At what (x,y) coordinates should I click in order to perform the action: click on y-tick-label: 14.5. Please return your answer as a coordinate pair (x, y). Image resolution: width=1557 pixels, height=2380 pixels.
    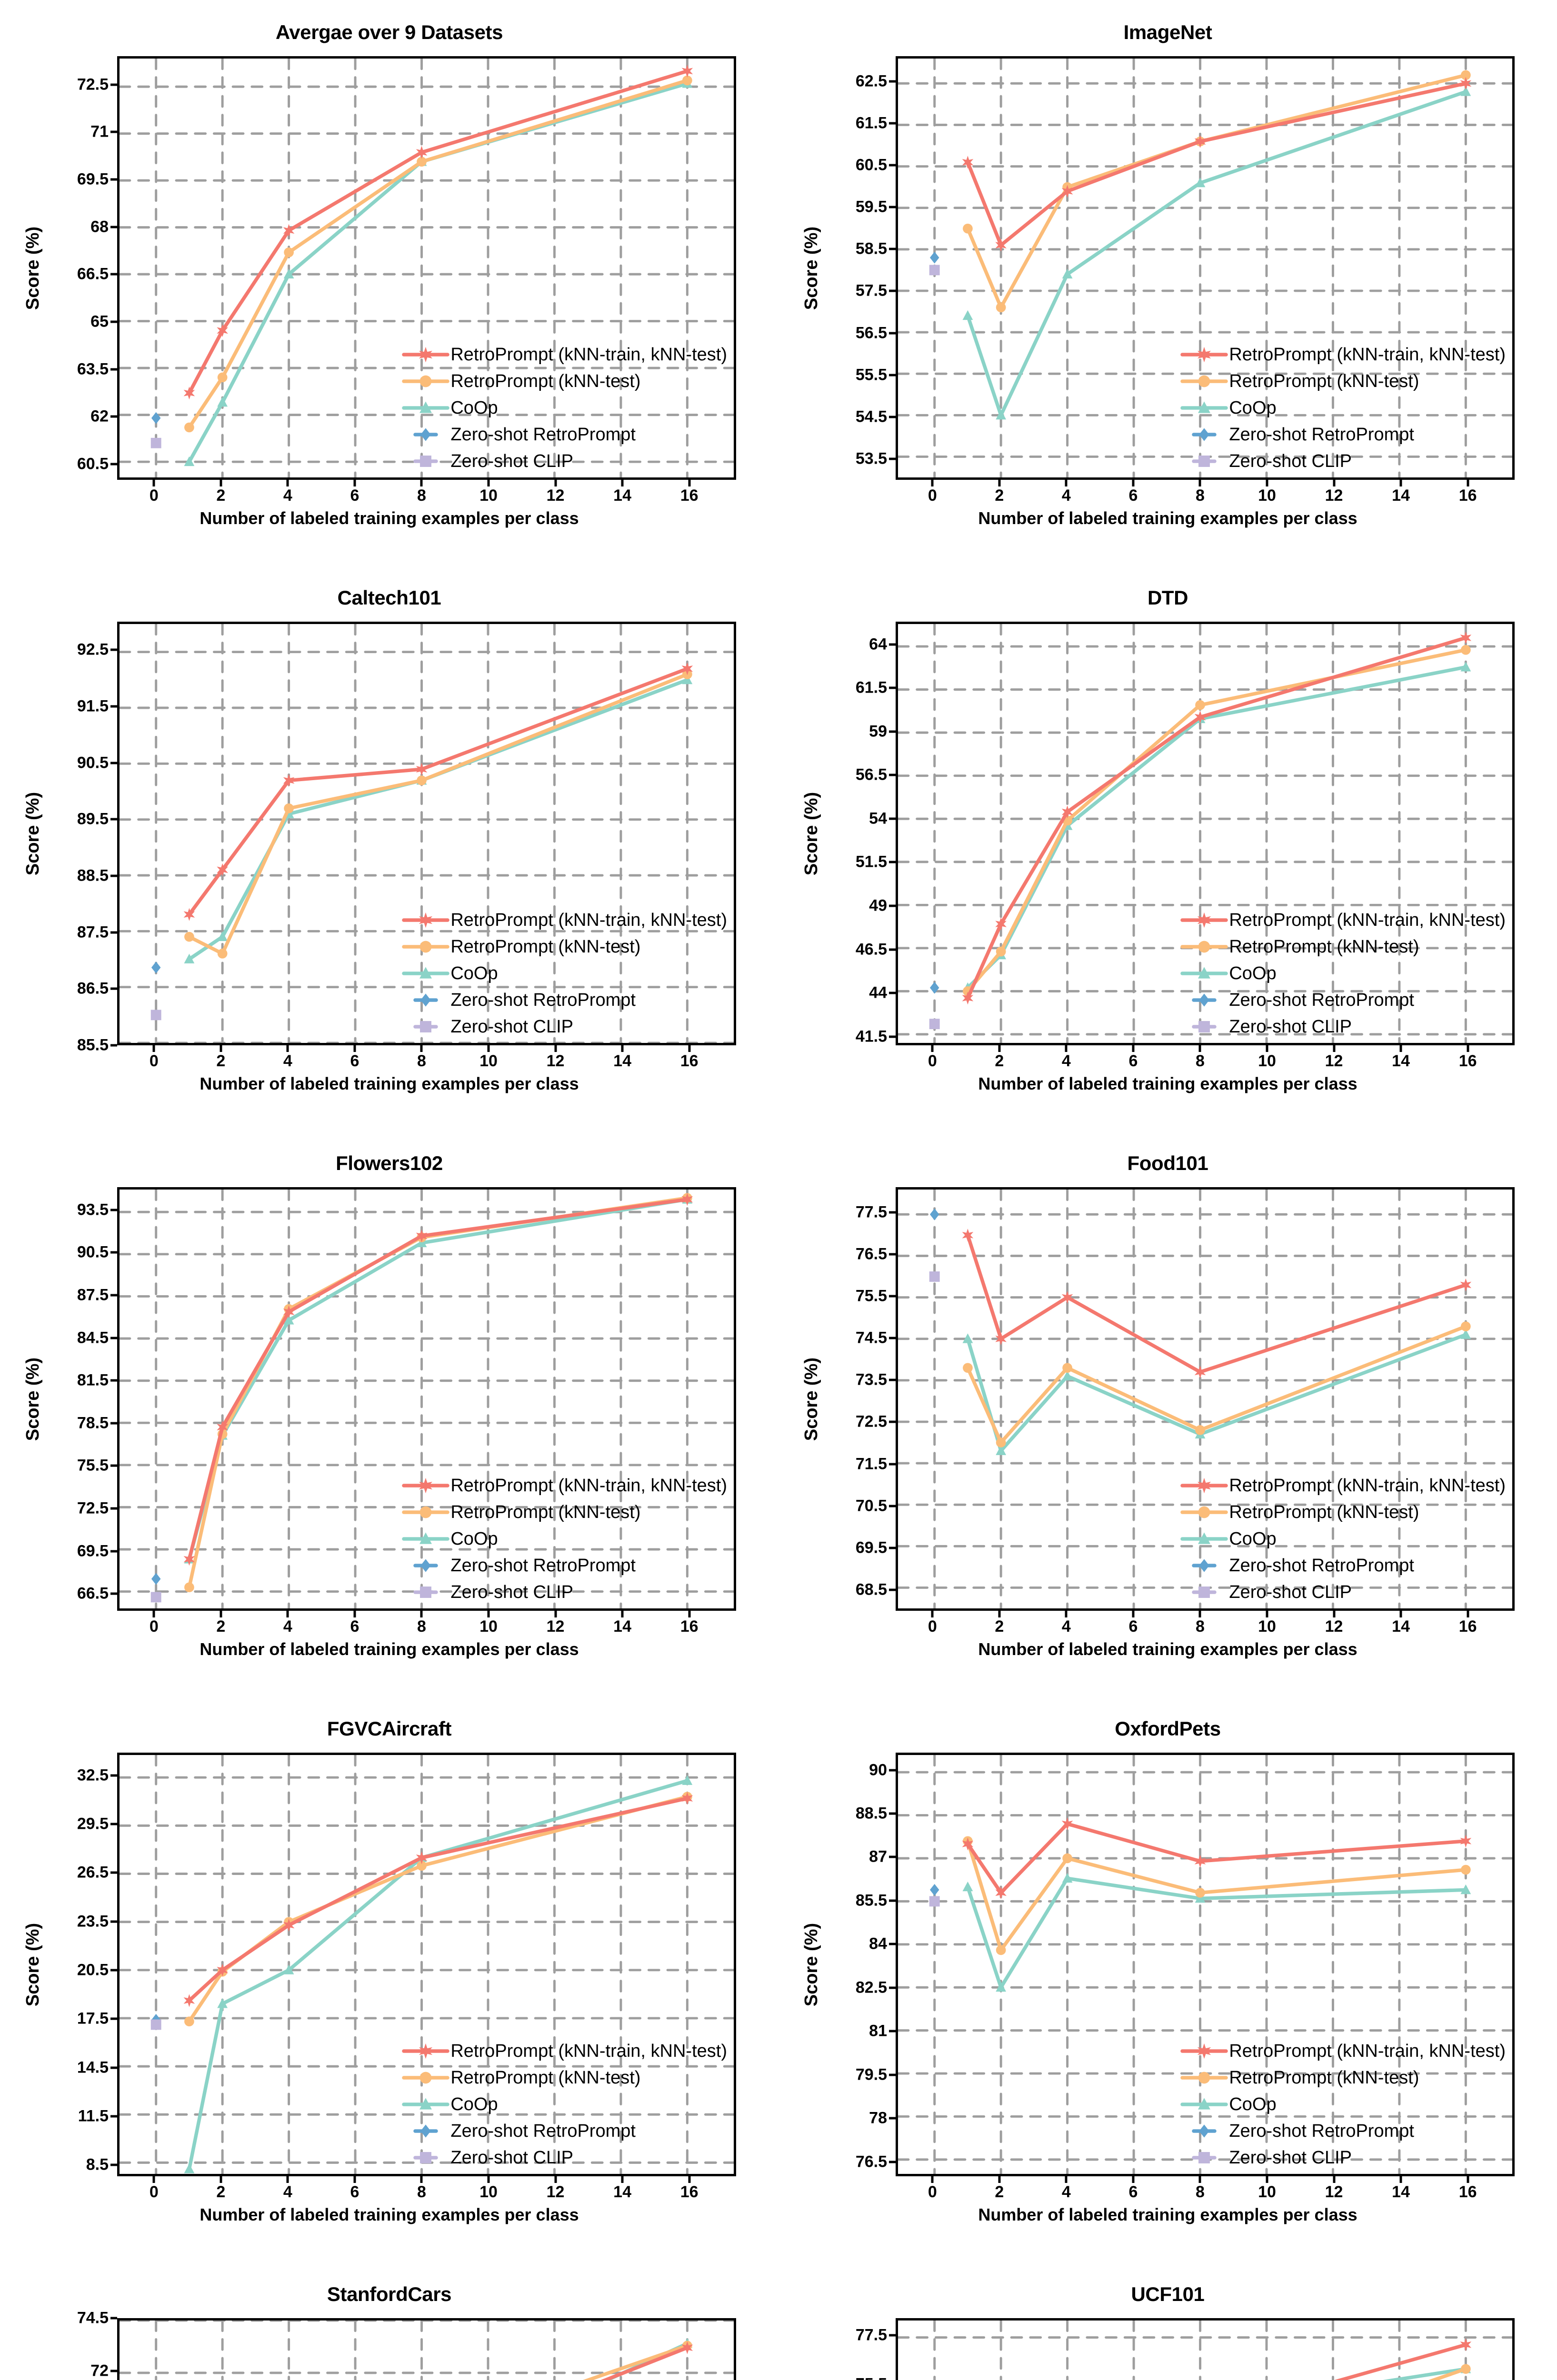
    Looking at the image, I should click on (93, 2067).